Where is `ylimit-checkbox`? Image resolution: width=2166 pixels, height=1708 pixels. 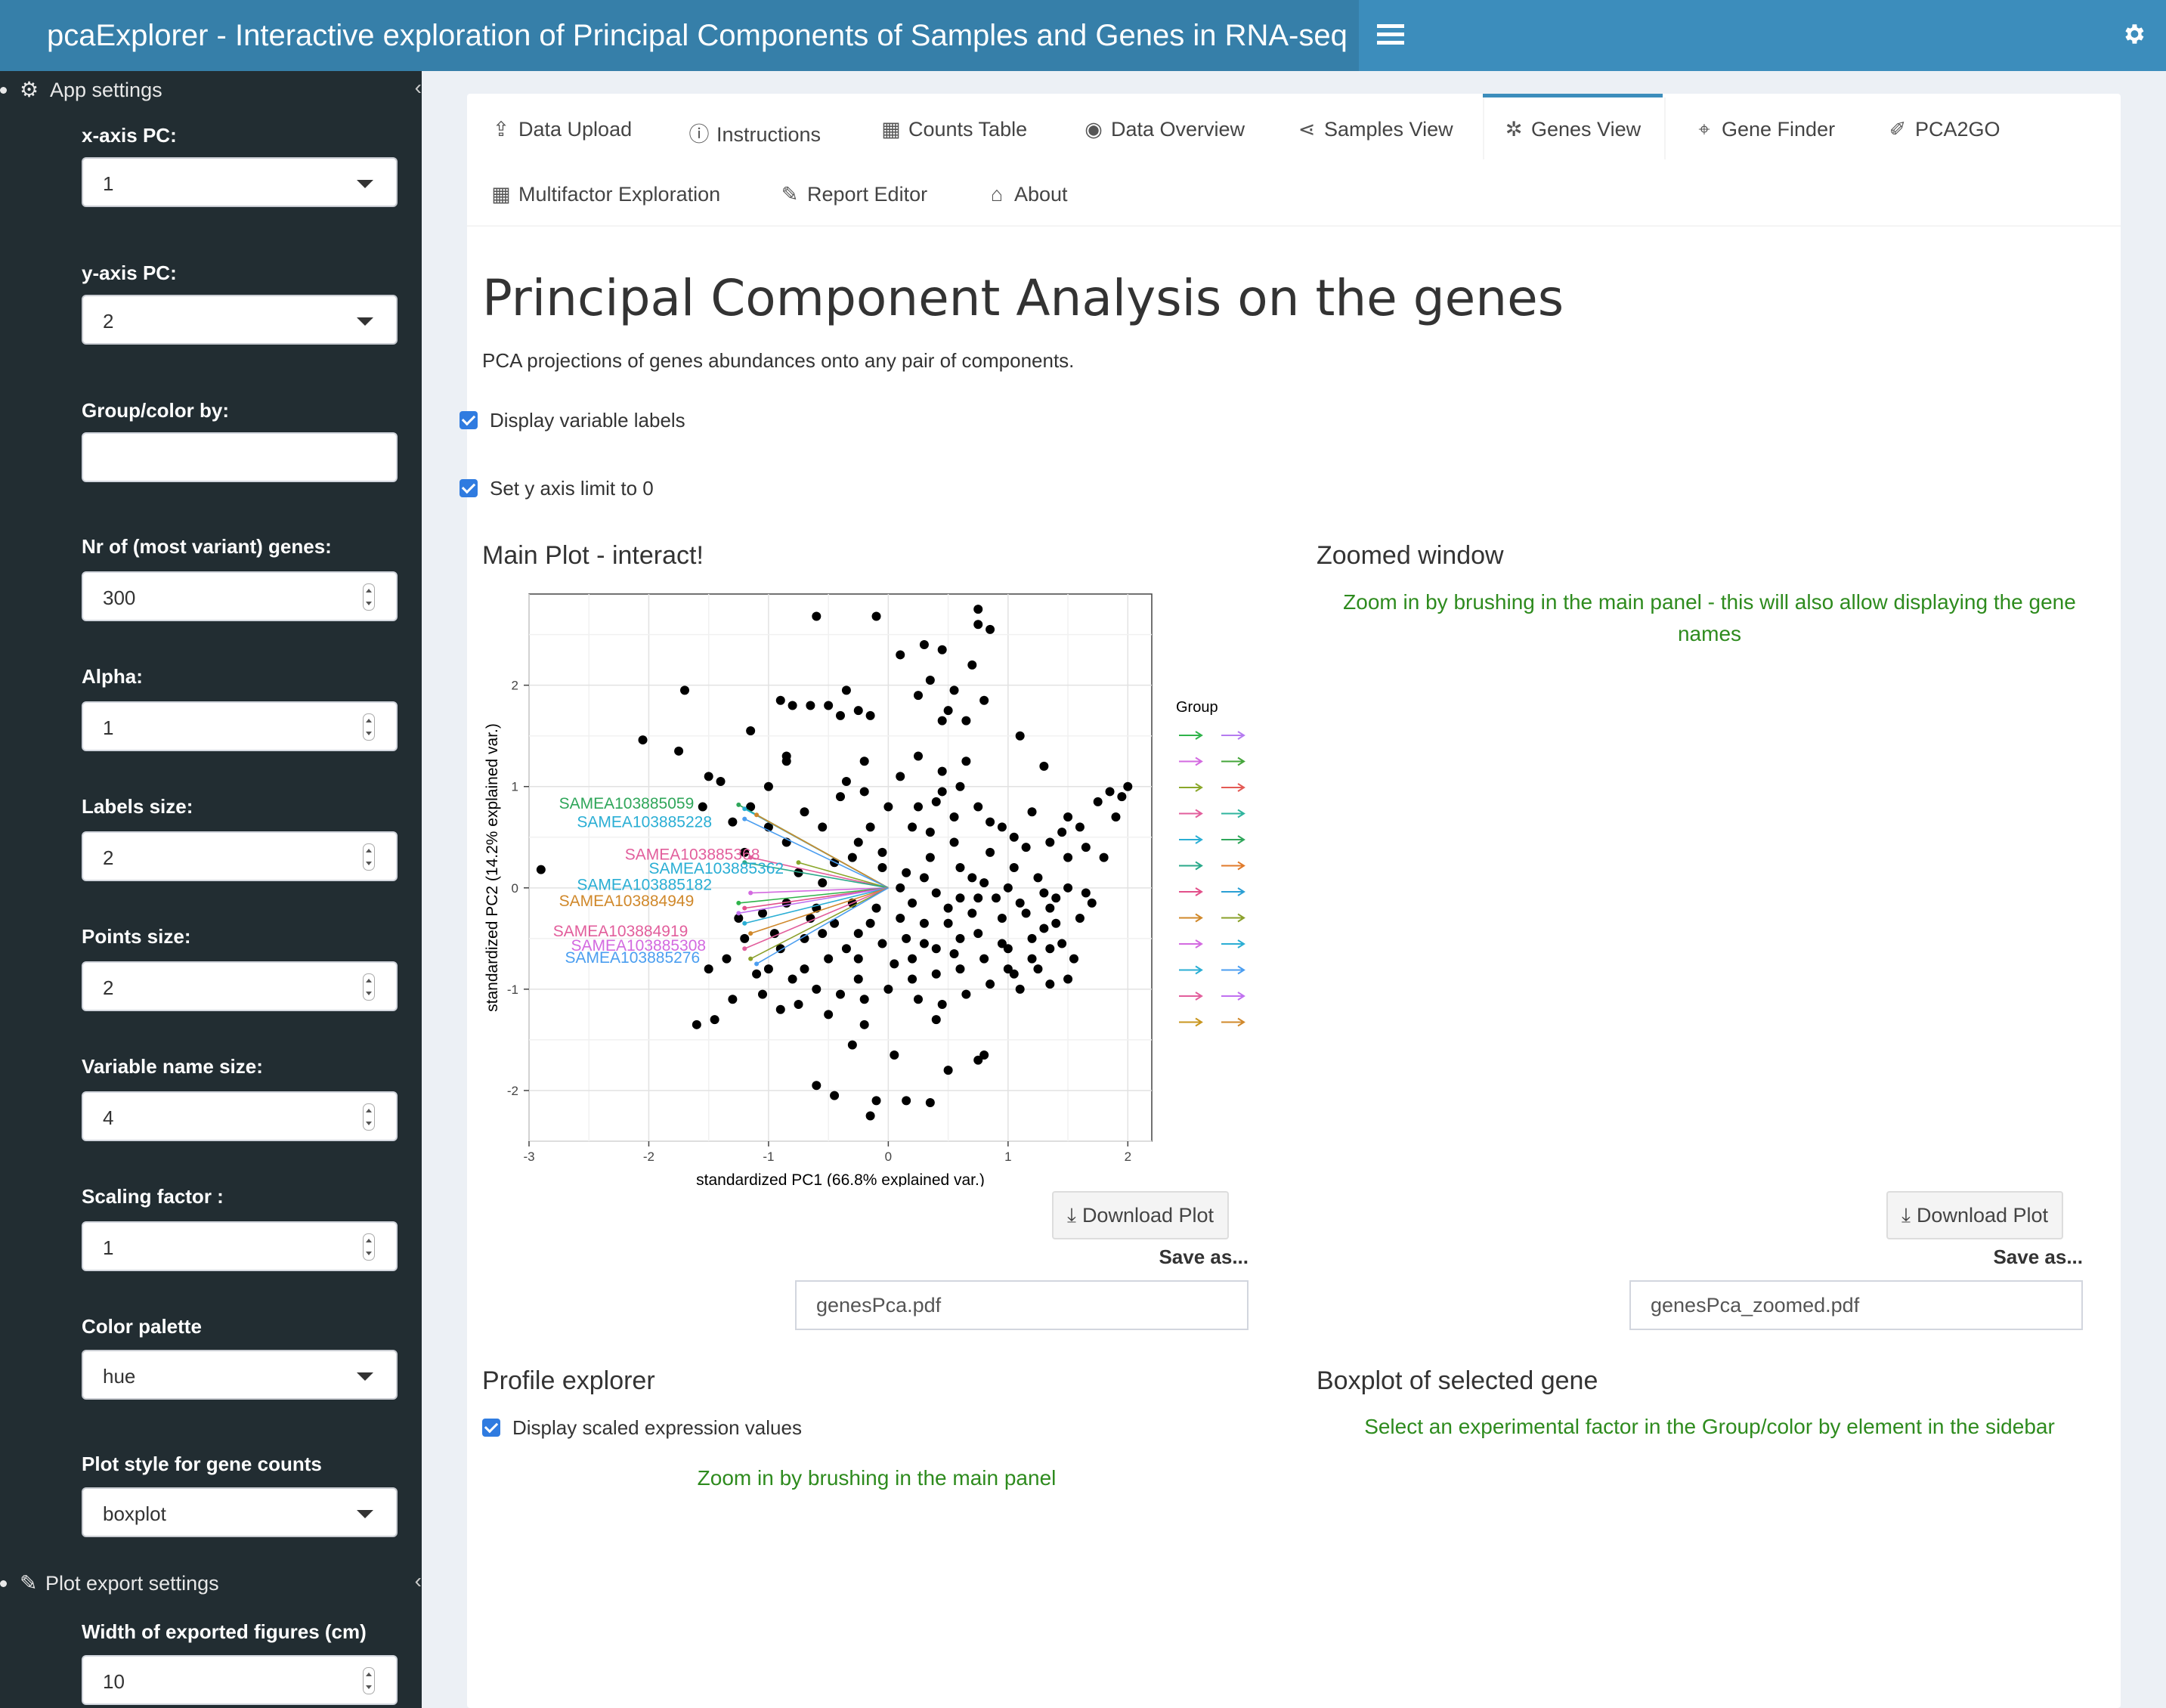
ylimit-checkbox is located at coordinates (469, 488).